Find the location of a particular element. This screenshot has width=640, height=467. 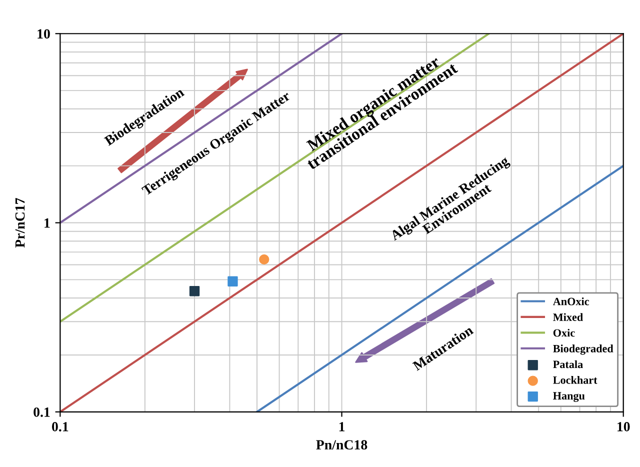

x-tick-label: 1 is located at coordinates (342, 427).